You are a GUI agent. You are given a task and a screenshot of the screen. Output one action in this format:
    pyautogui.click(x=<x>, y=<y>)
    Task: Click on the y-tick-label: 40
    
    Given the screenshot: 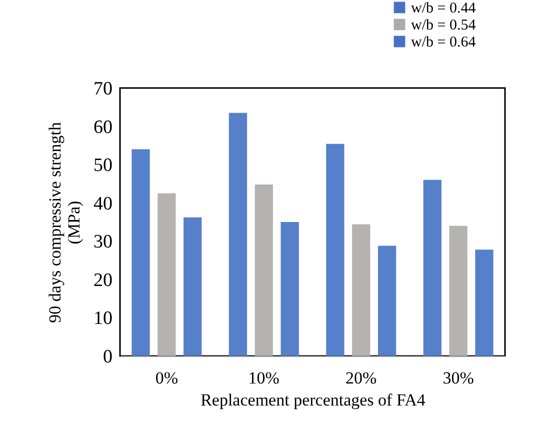 What is the action you would take?
    pyautogui.click(x=103, y=203)
    